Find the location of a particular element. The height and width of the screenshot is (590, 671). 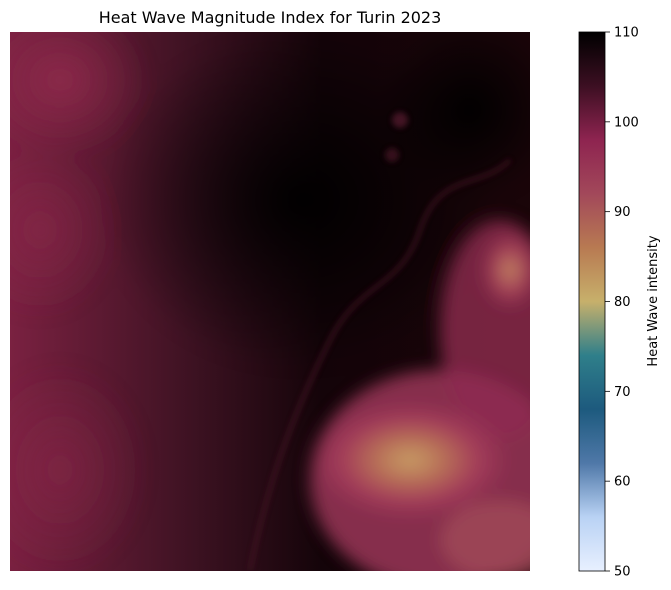

colorbar-gradient is located at coordinates (592, 301).